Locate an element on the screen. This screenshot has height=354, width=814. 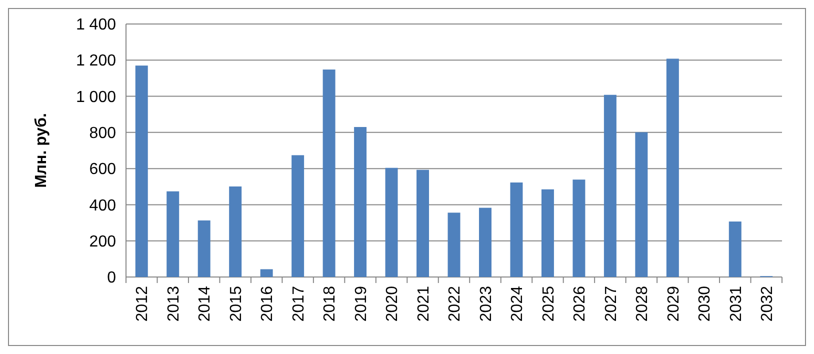
y-tick-label: 800 is located at coordinates (102, 133).